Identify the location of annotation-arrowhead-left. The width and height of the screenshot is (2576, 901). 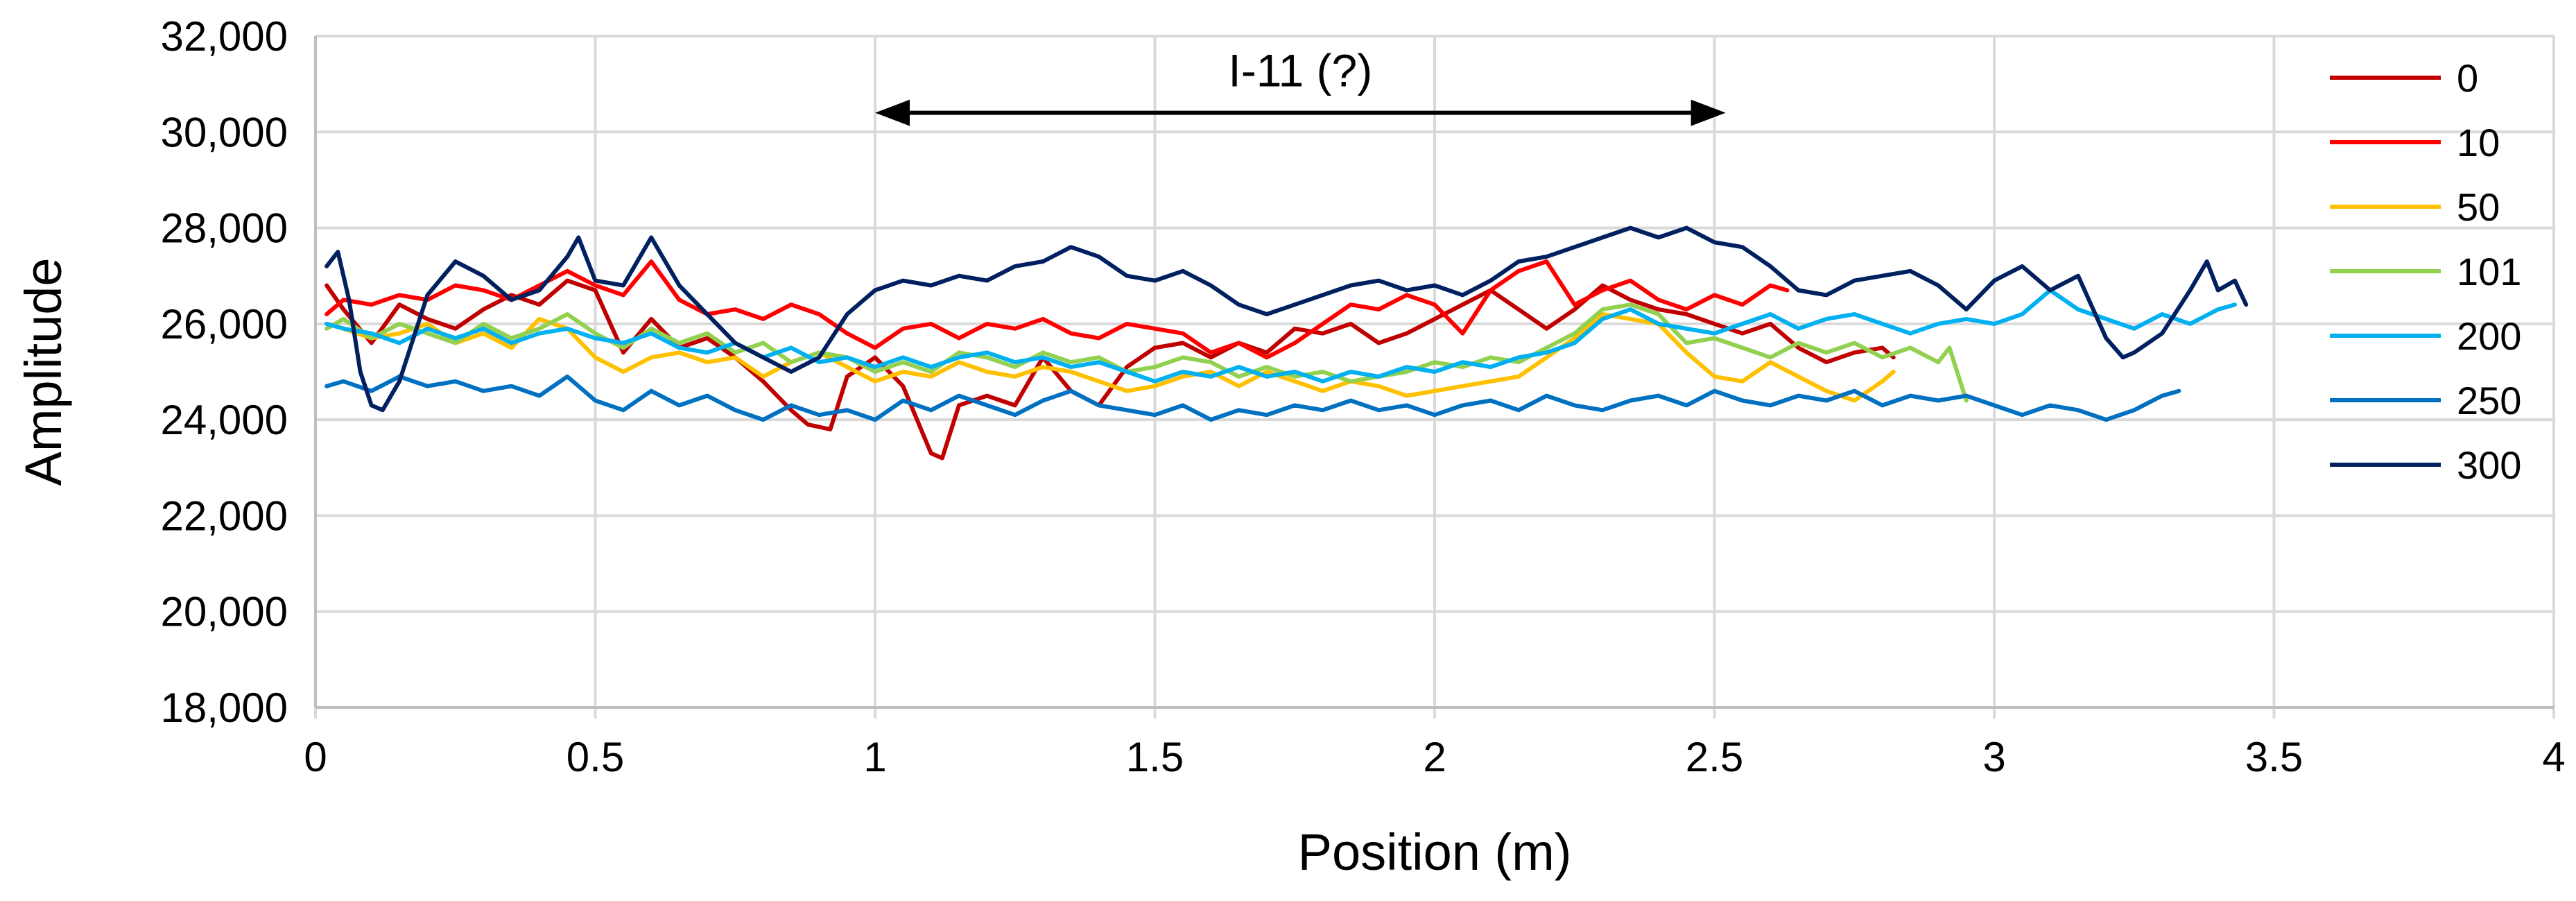
(892, 112).